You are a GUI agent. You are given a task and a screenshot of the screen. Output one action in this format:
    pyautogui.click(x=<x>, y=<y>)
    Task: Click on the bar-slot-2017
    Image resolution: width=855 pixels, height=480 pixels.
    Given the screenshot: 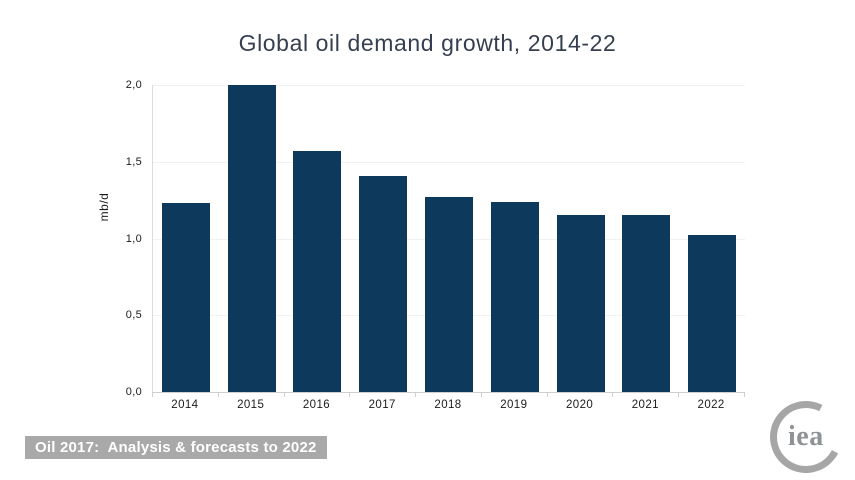 What is the action you would take?
    pyautogui.click(x=383, y=238)
    